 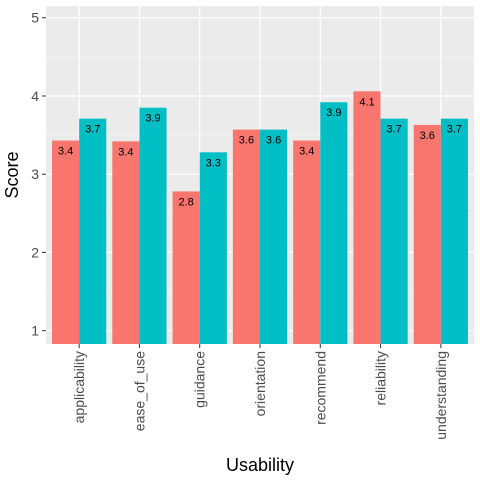 What do you see at coordinates (441, 395) in the screenshot?
I see `x-tick-label: understanding` at bounding box center [441, 395].